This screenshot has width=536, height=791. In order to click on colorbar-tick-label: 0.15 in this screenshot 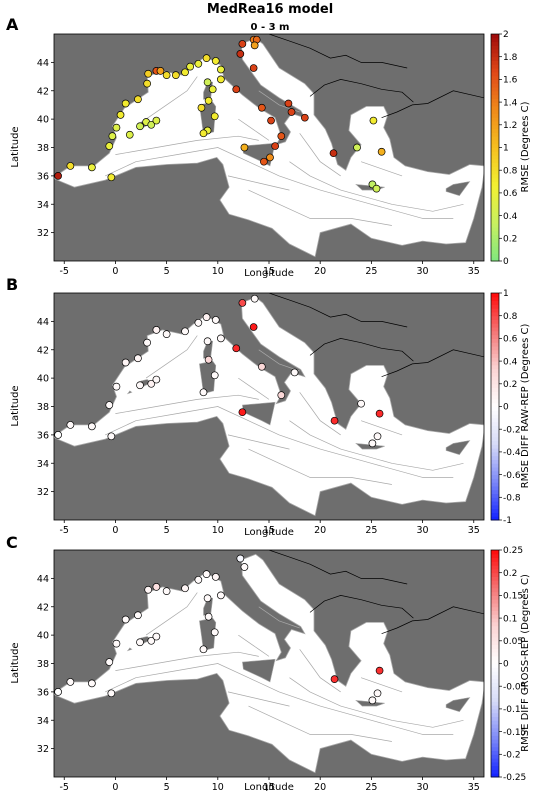, I will do `click(513, 597)`.